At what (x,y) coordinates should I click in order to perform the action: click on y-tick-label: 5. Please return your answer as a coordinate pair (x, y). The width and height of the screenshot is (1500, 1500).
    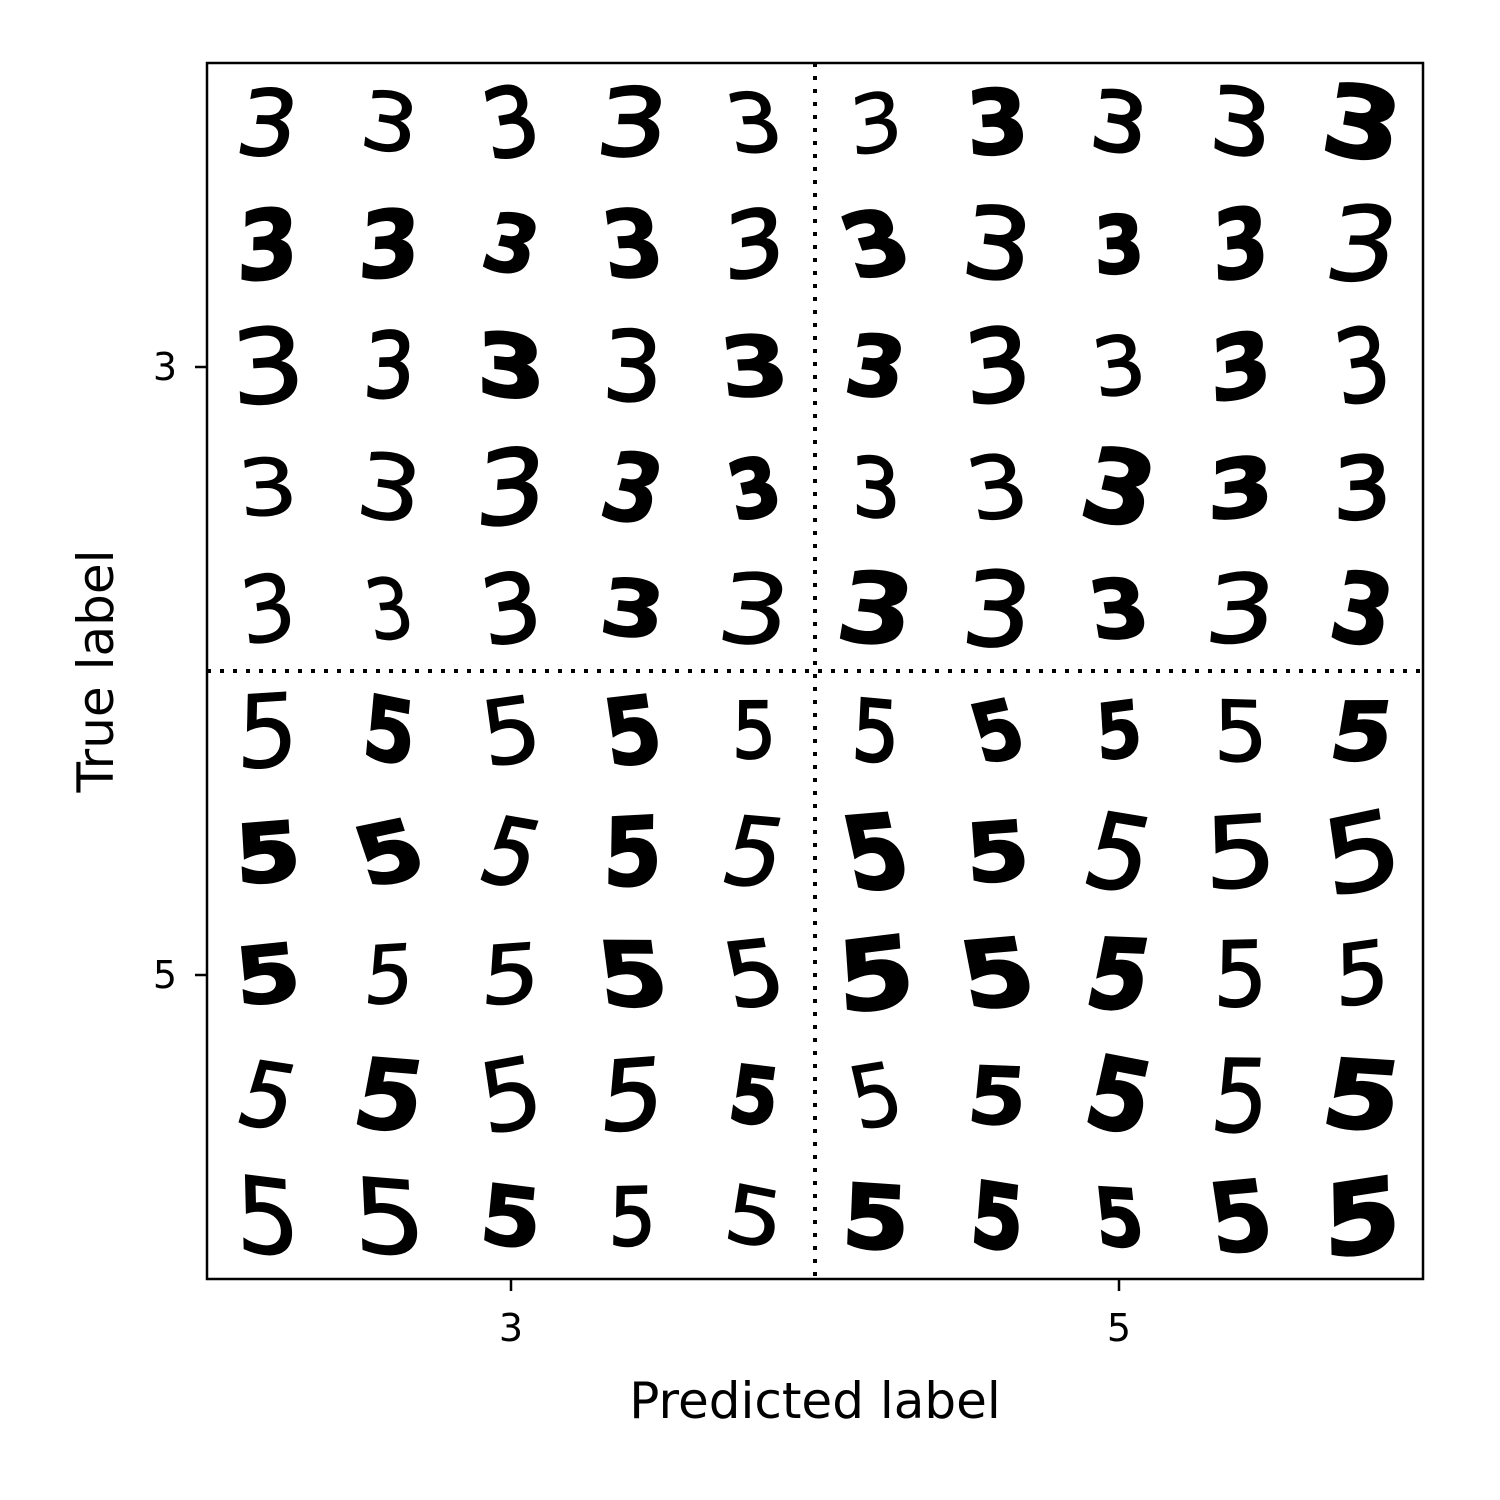
    Looking at the image, I should click on (165, 975).